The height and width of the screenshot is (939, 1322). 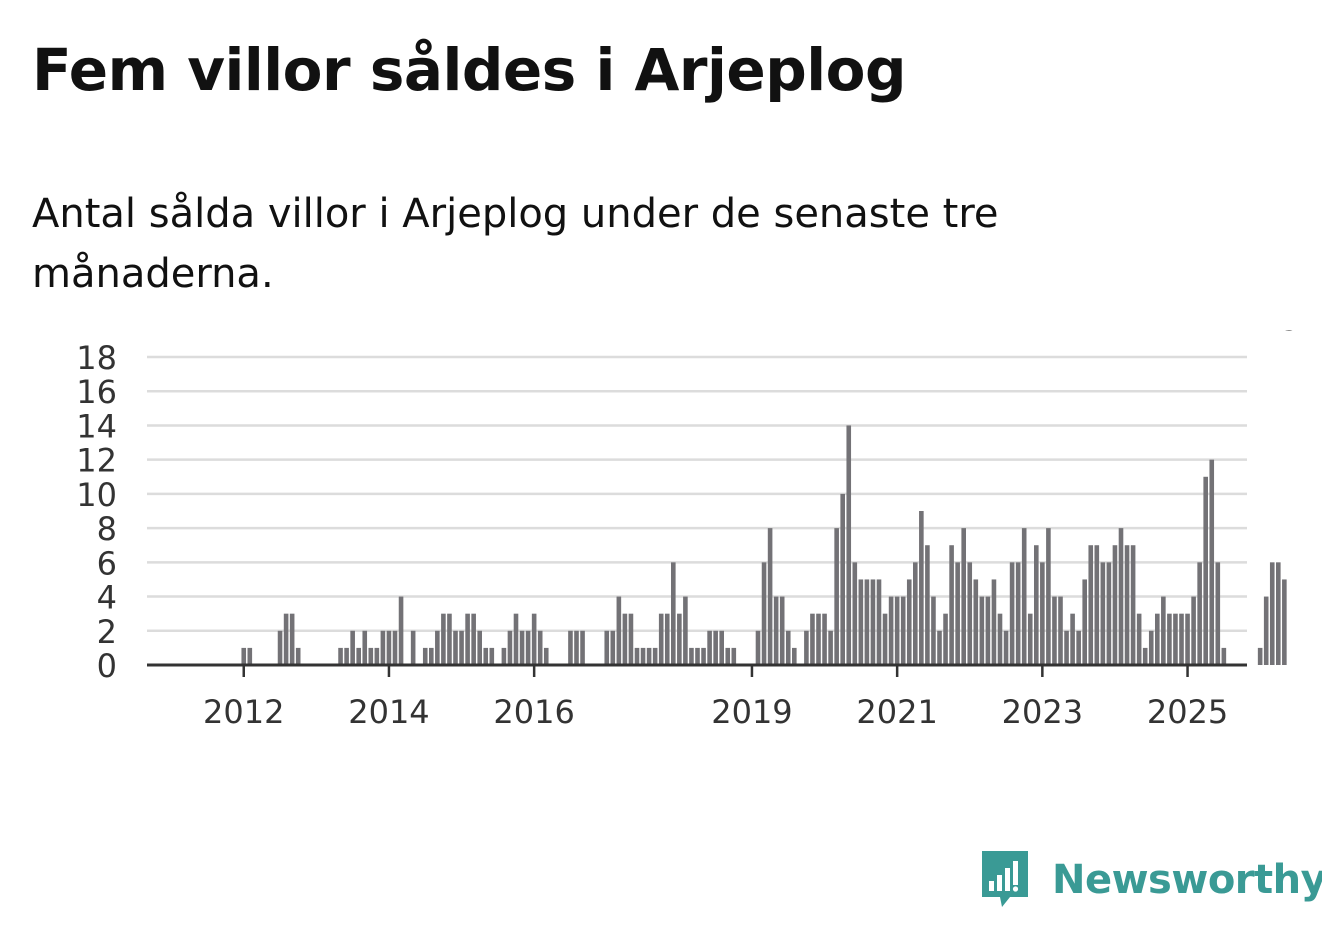 I want to click on data-label-background, so click(x=1290, y=350).